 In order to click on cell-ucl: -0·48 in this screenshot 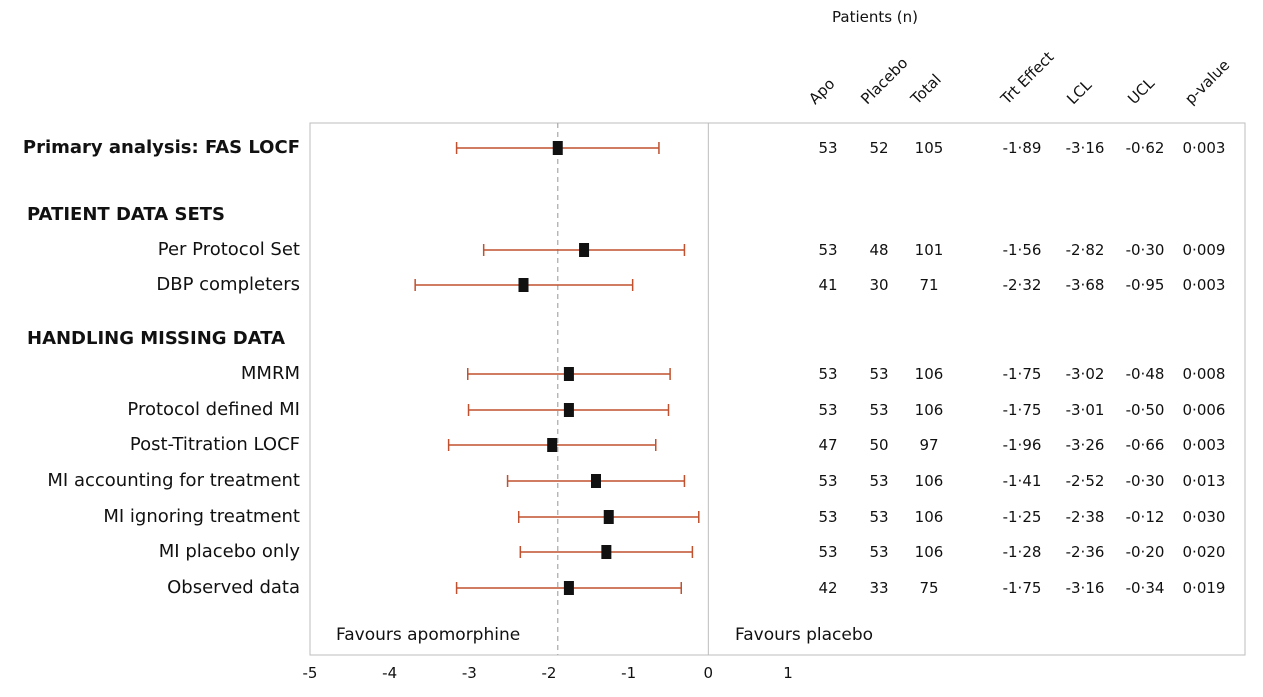, I will do `click(1145, 374)`.